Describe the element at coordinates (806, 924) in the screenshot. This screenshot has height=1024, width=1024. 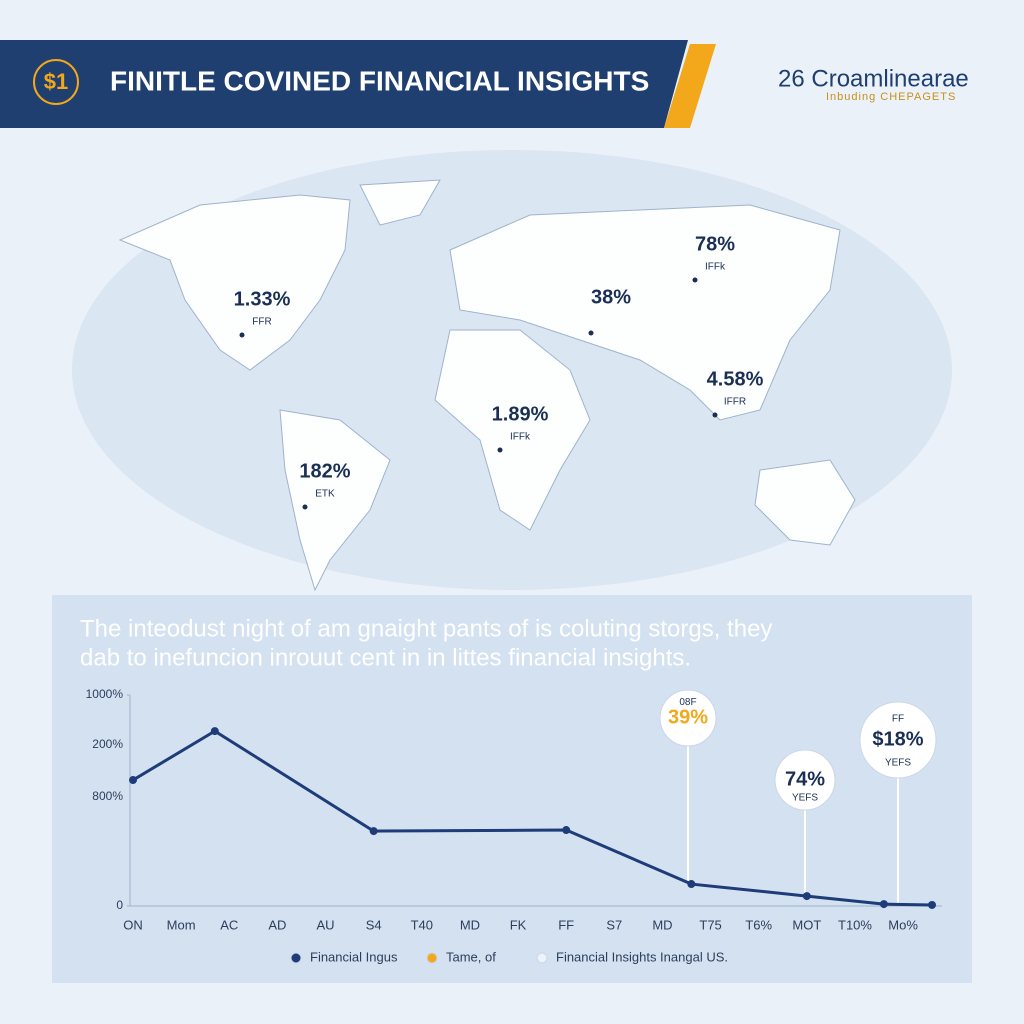
I see `x-tick-label: MOT` at that location.